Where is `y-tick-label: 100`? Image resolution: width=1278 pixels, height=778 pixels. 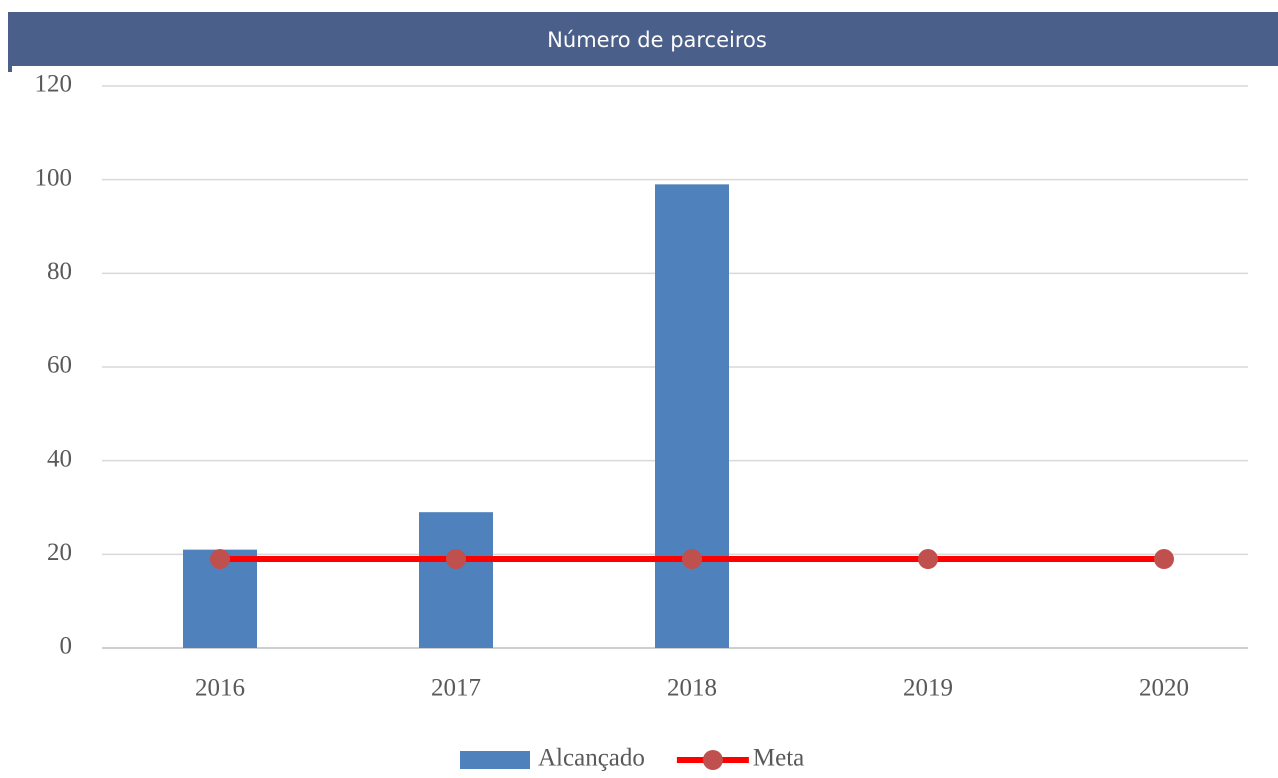
y-tick-label: 100 is located at coordinates (54, 177).